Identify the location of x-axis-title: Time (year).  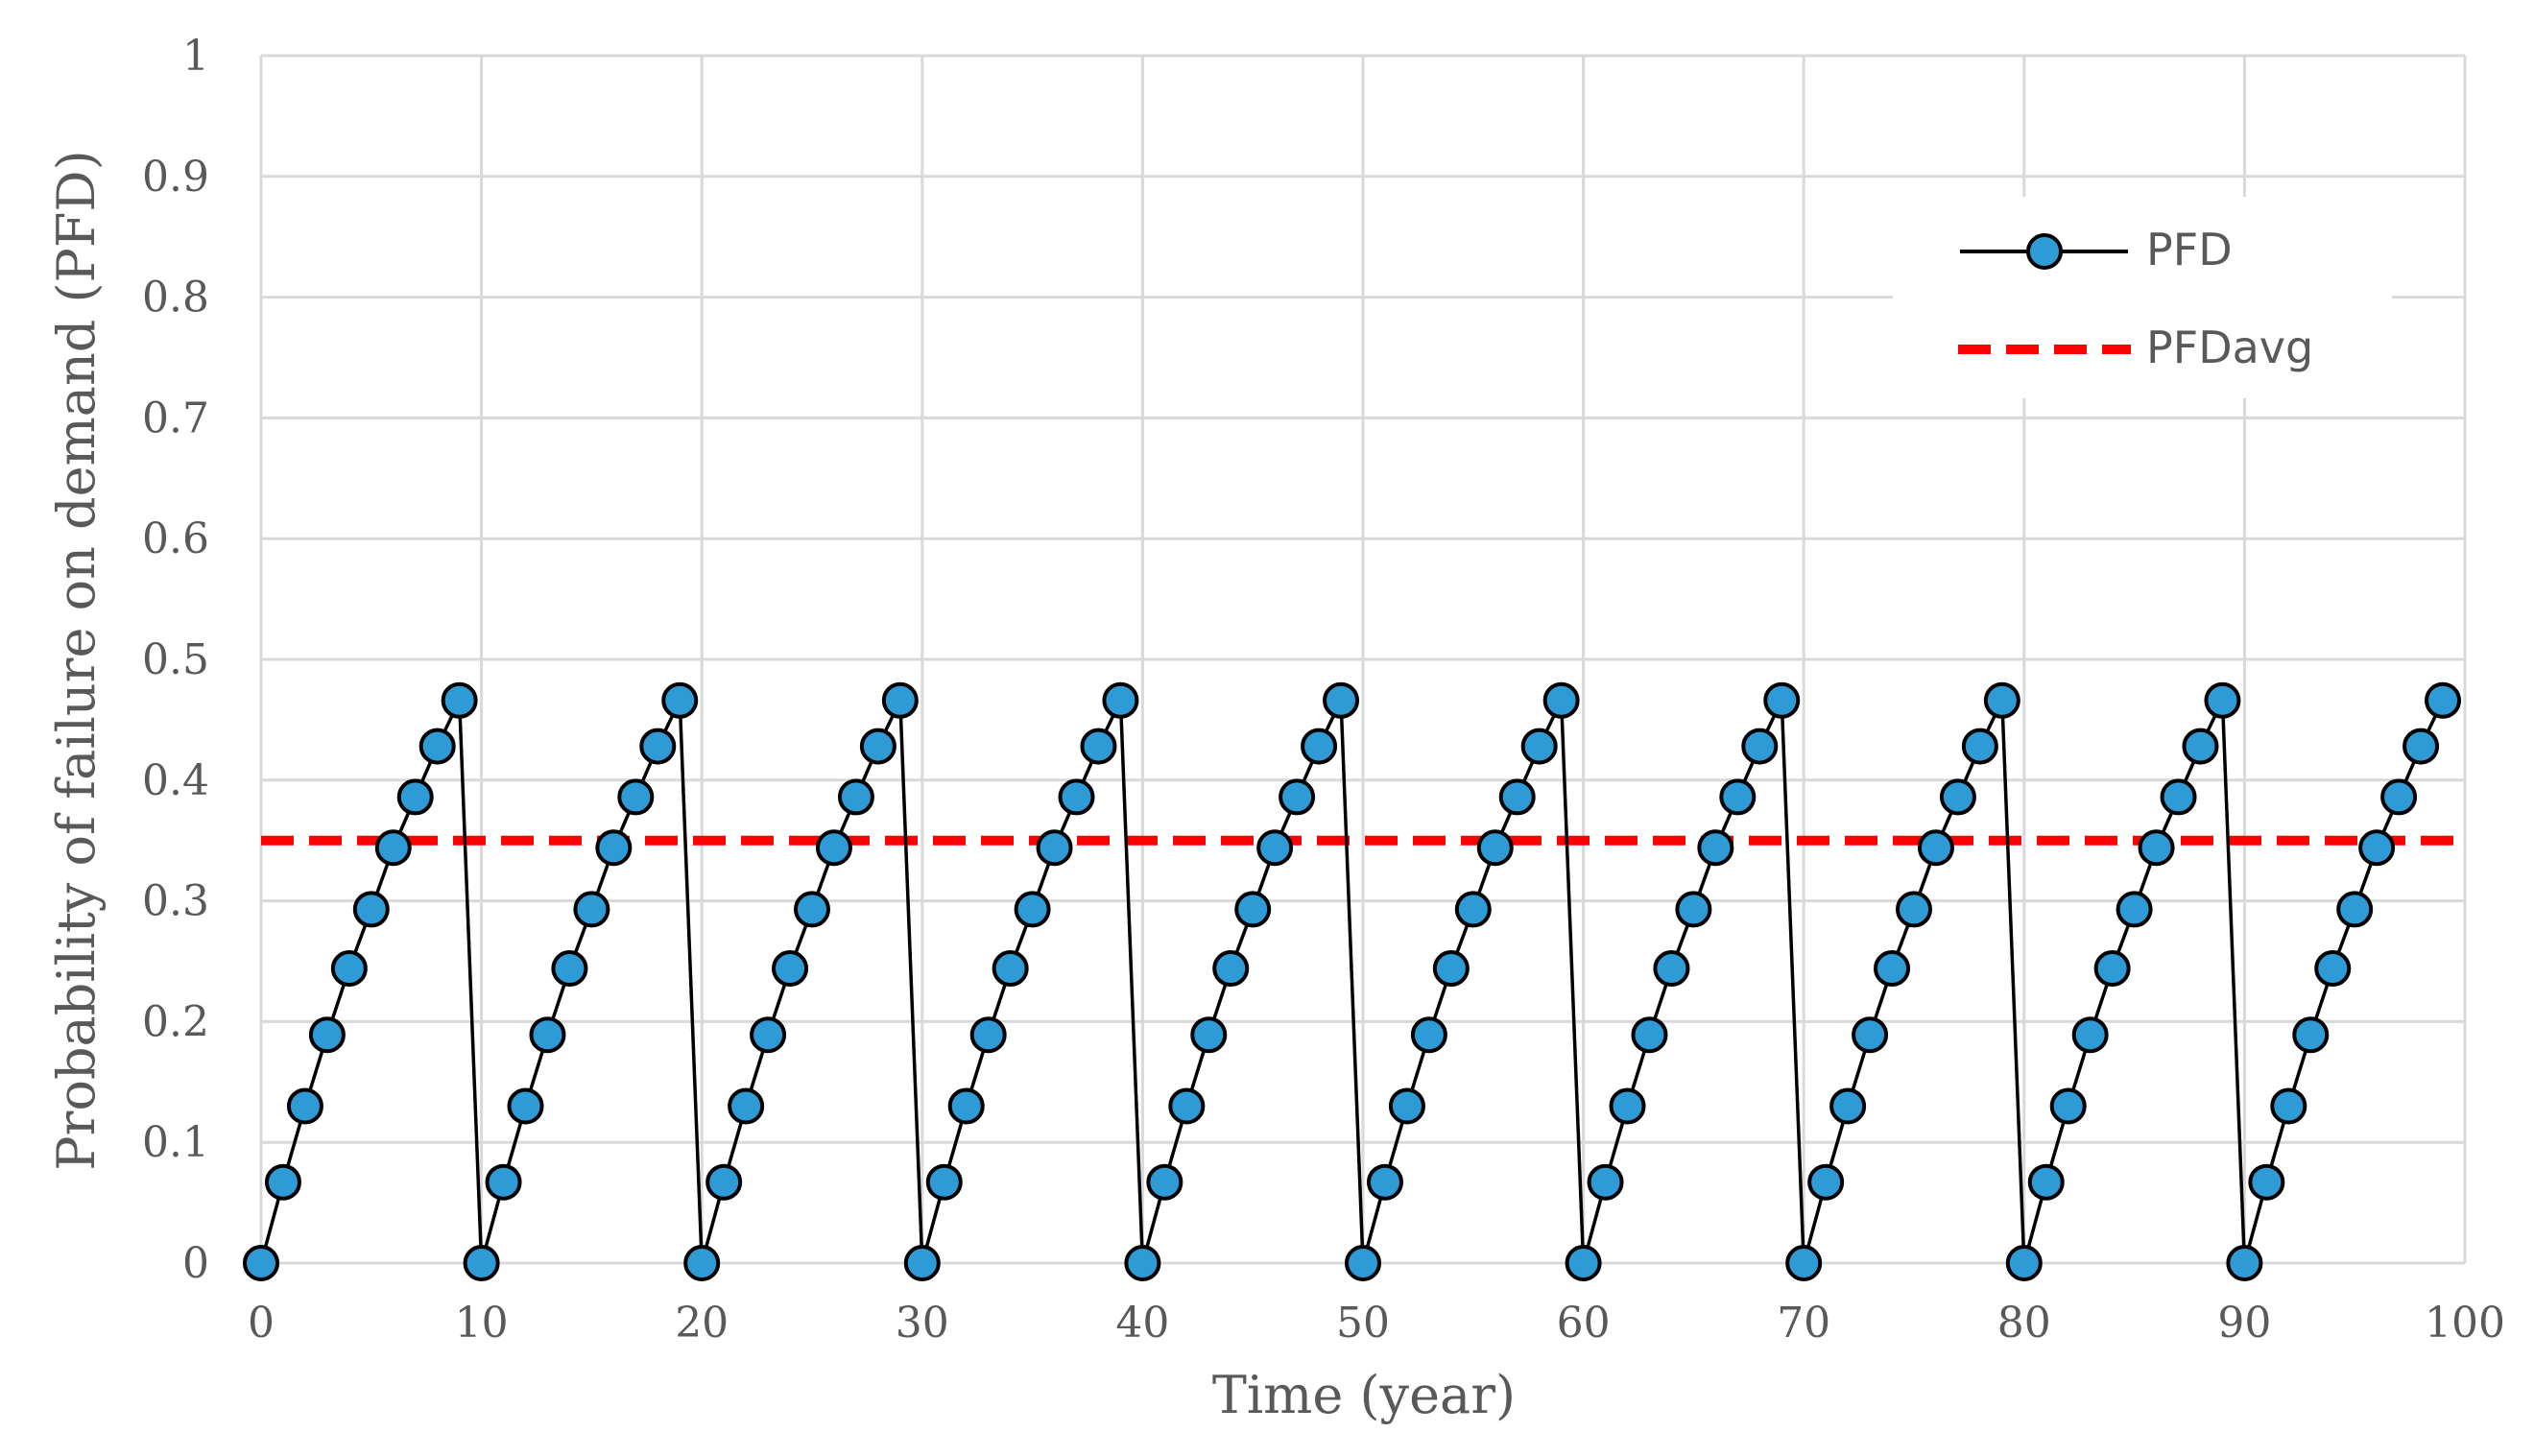
(1364, 1395).